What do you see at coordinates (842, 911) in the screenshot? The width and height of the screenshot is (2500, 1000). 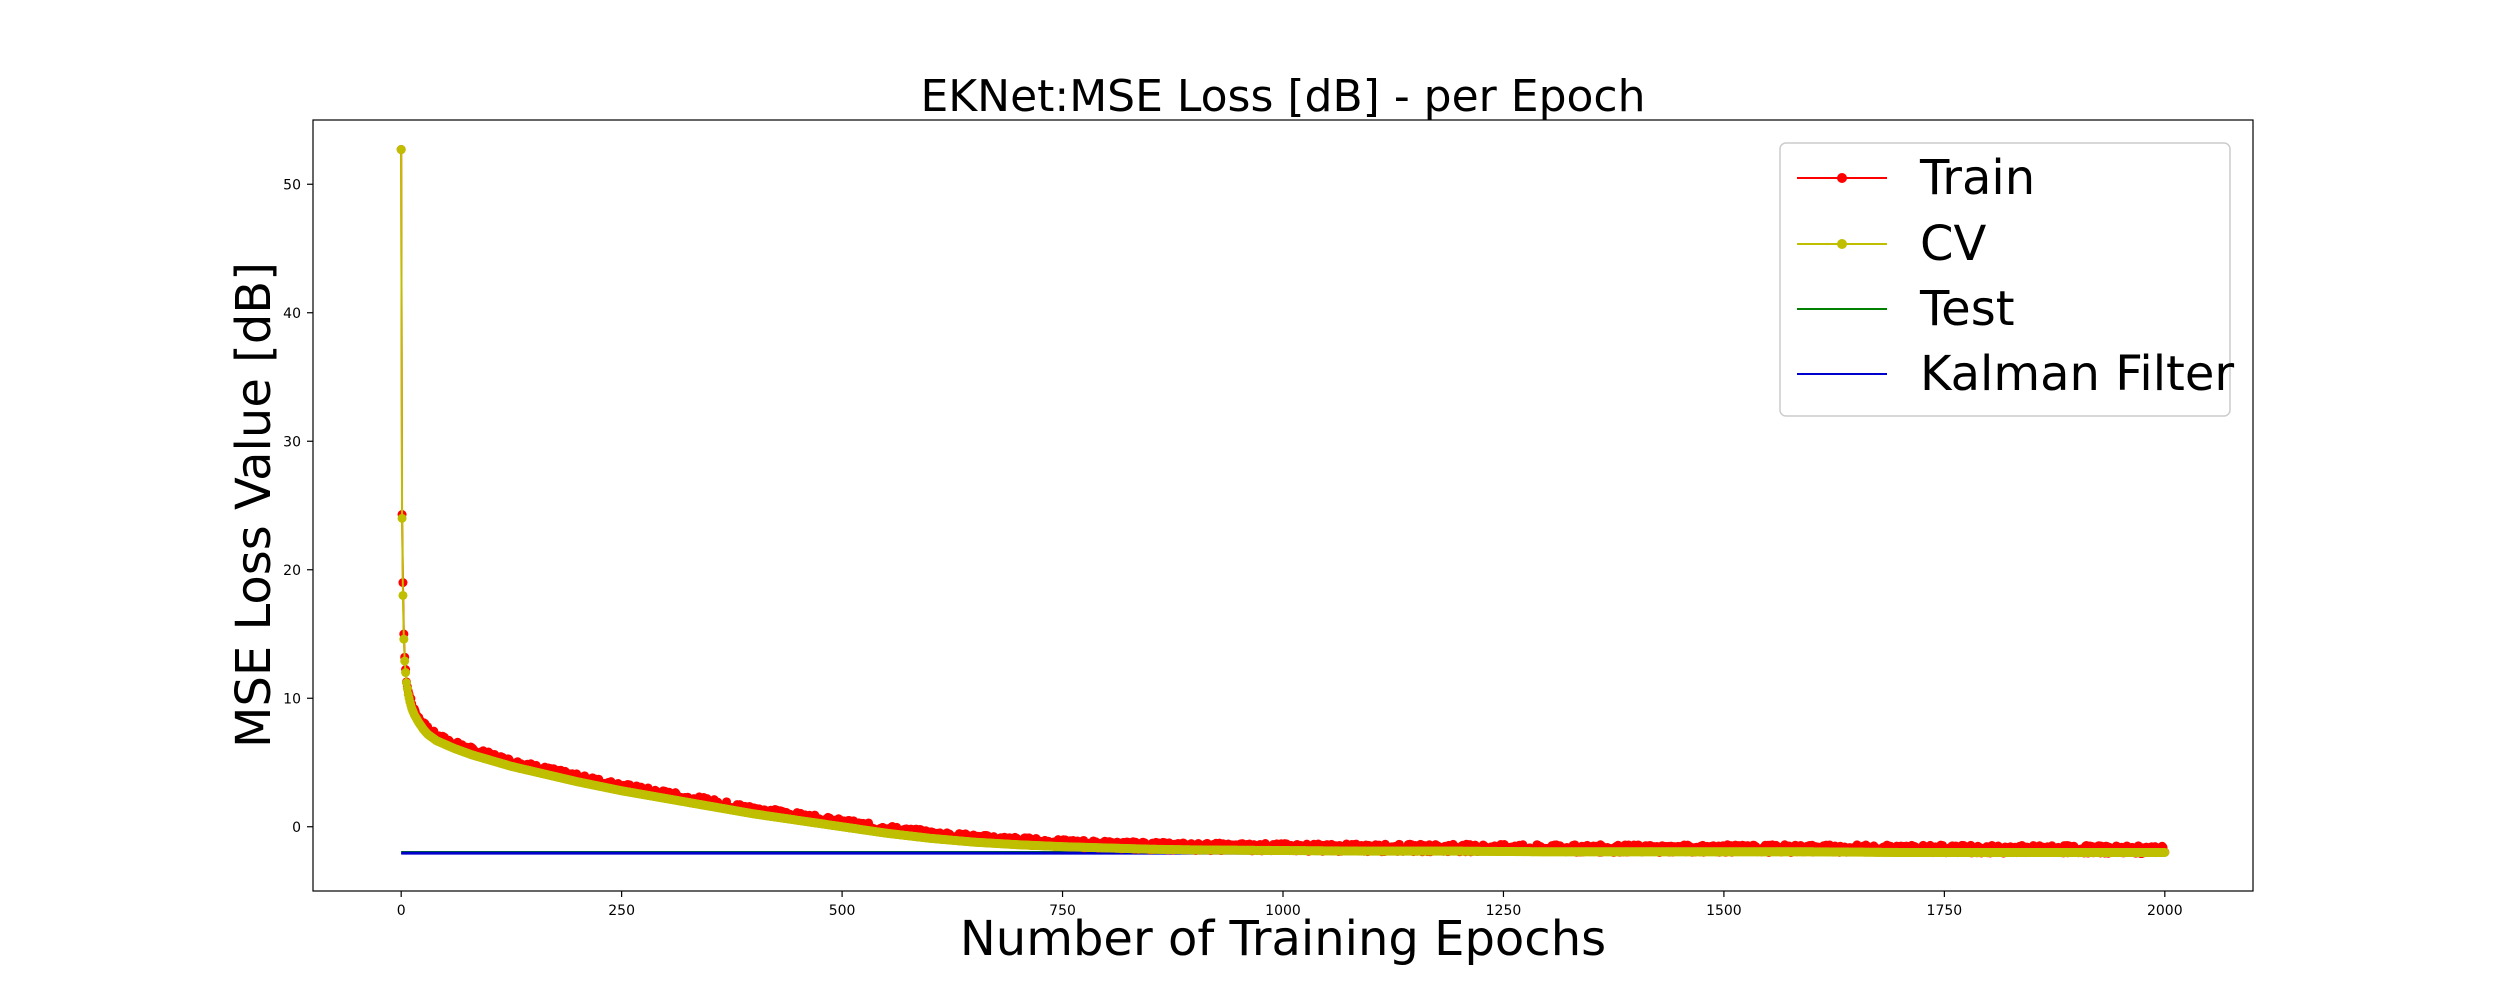 I see `x-tick-label: 500` at bounding box center [842, 911].